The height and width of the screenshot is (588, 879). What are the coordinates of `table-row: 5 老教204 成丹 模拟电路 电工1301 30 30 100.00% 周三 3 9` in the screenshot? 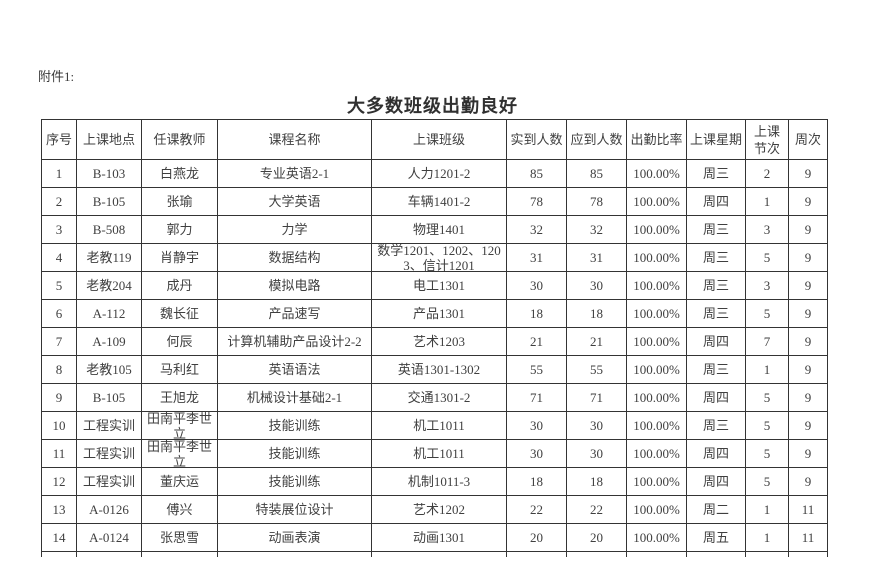 It's located at (435, 285).